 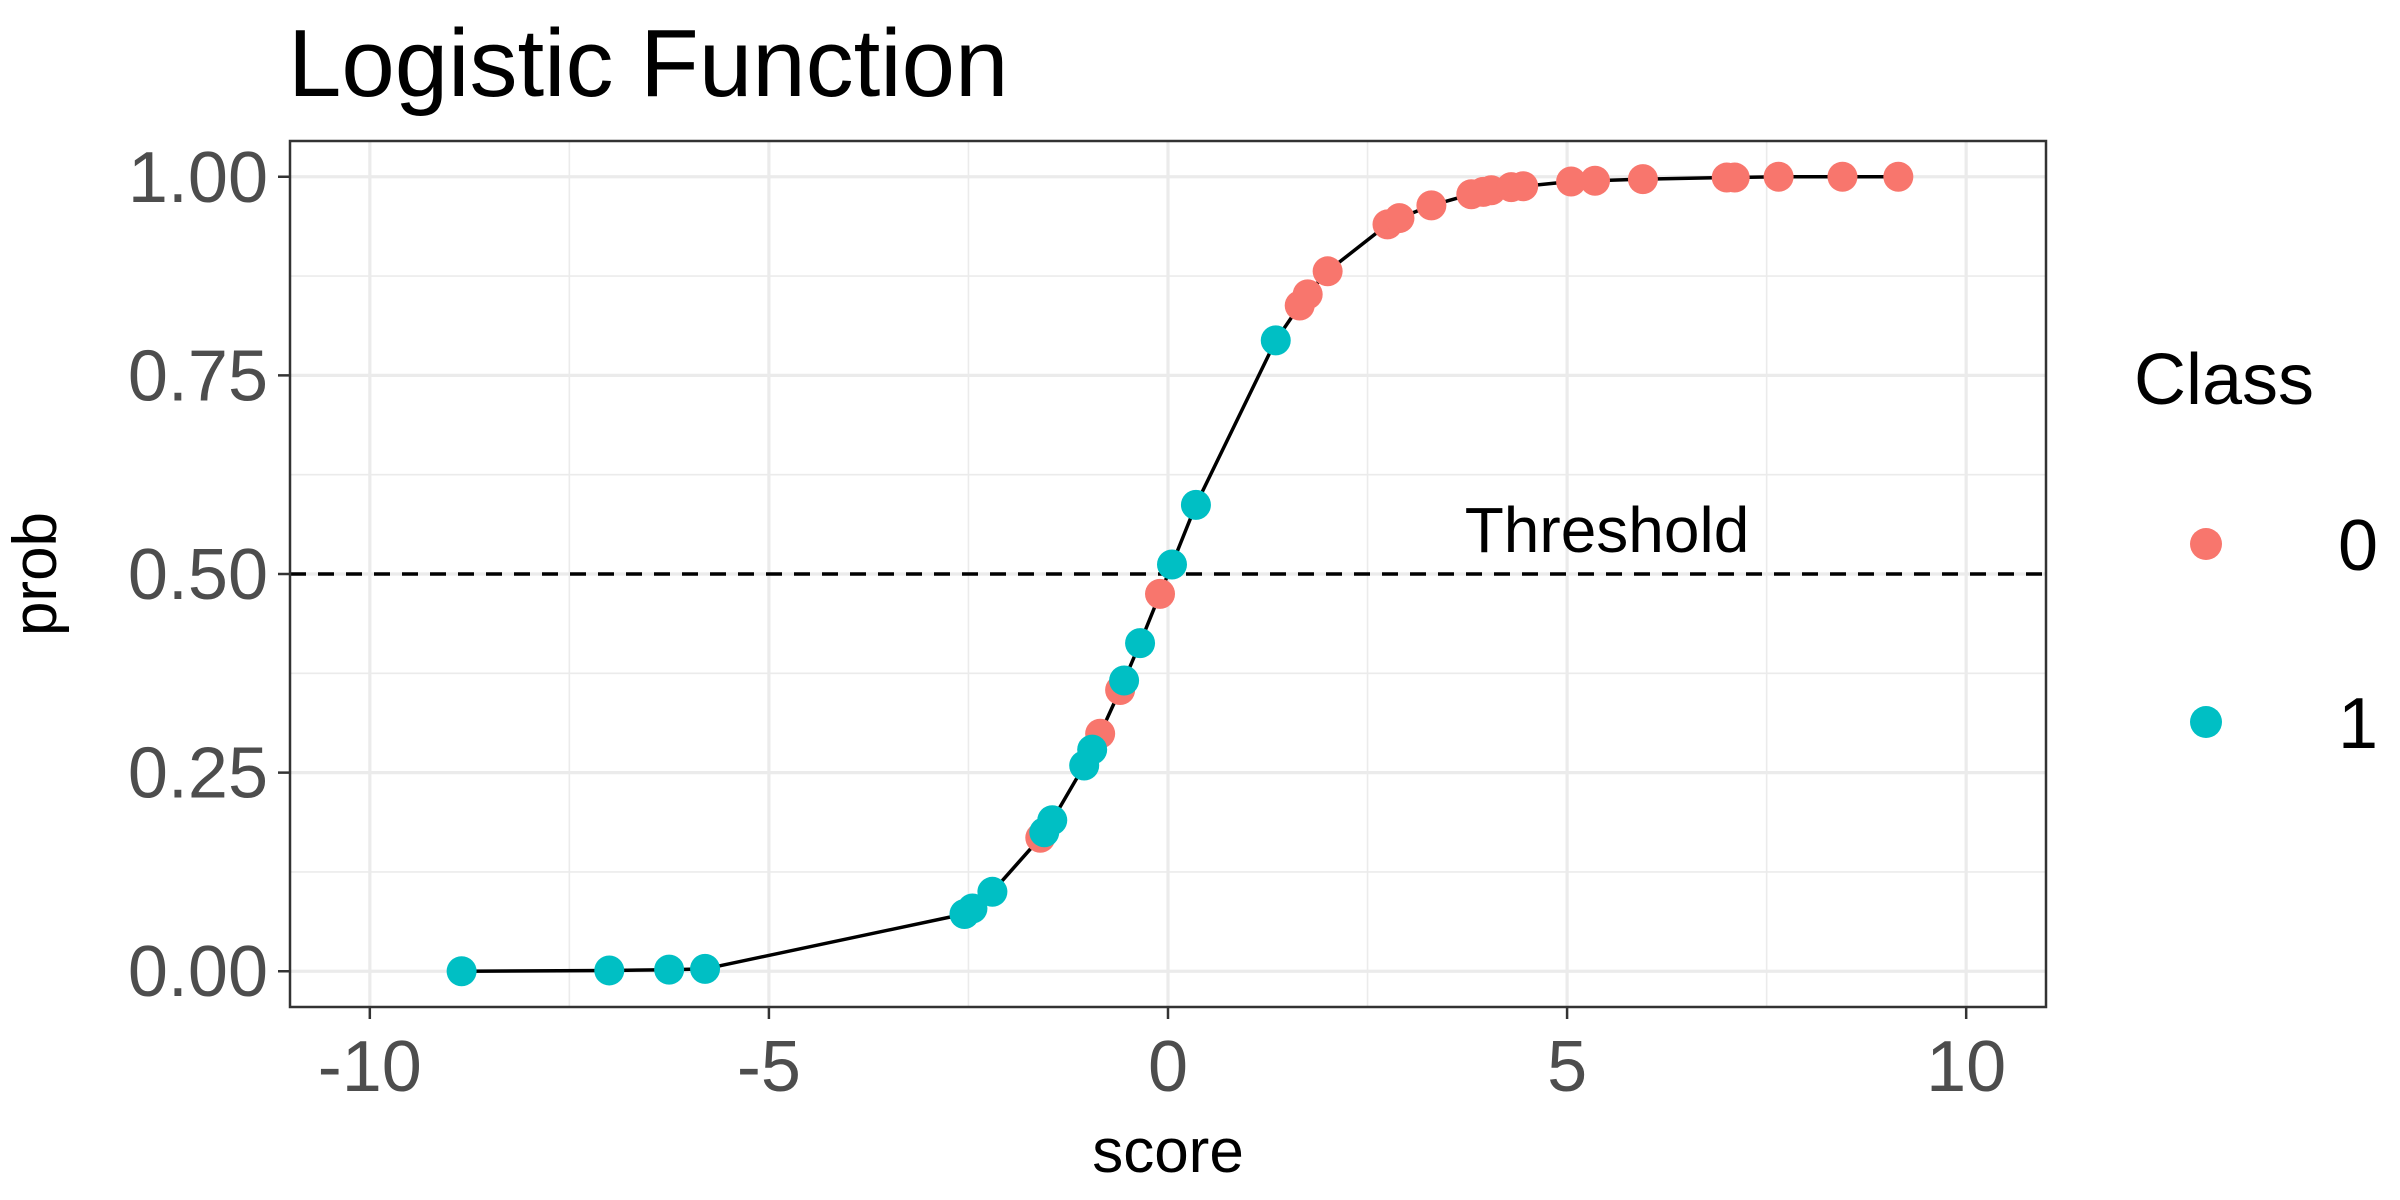 What do you see at coordinates (1567, 1067) in the screenshot?
I see `x-tick-label: 5` at bounding box center [1567, 1067].